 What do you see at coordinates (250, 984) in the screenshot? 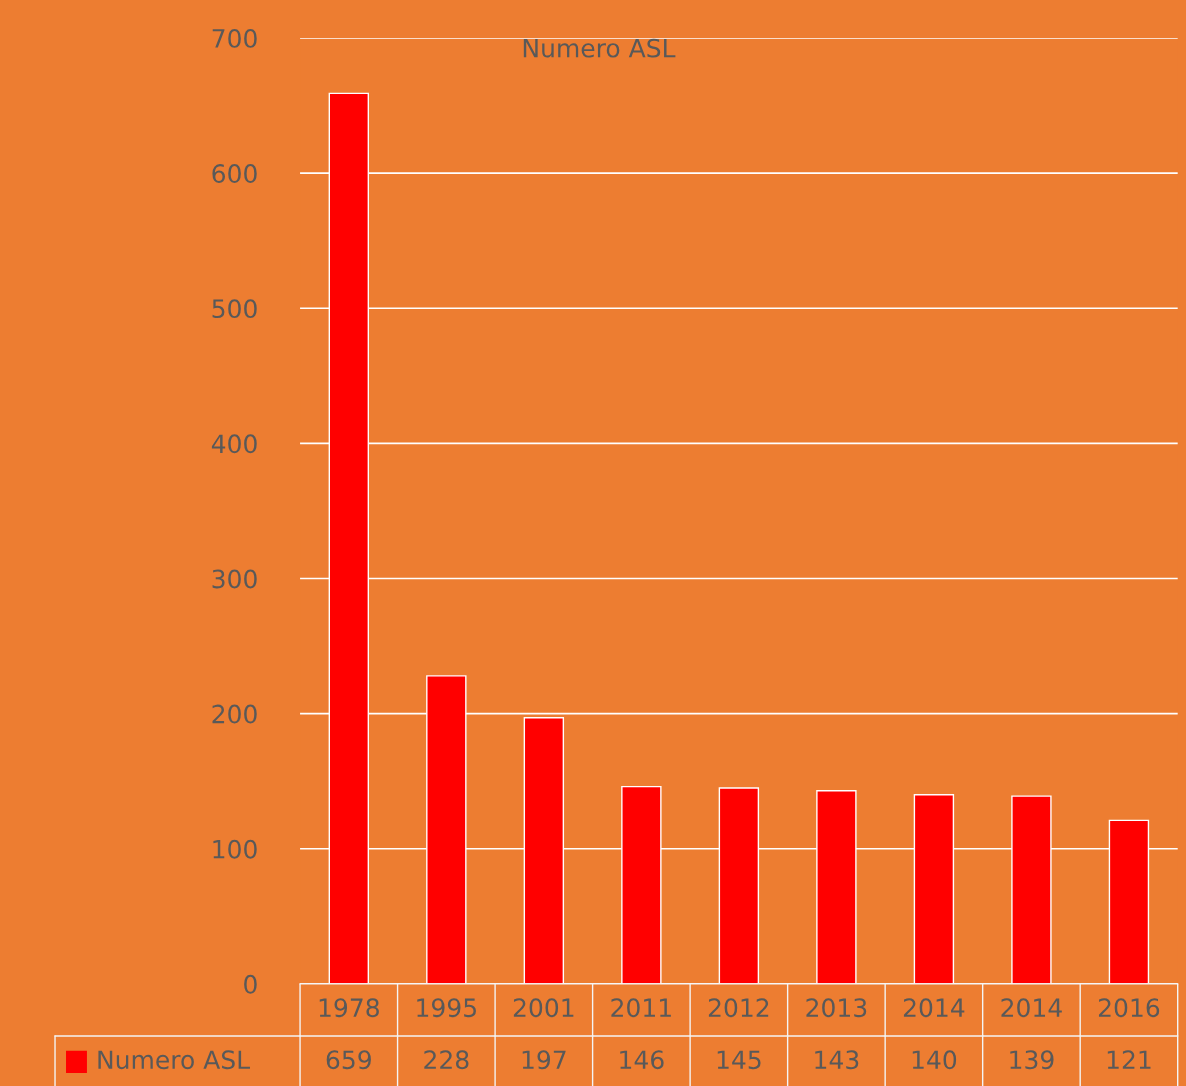
I see `y-tick-label: 0` at bounding box center [250, 984].